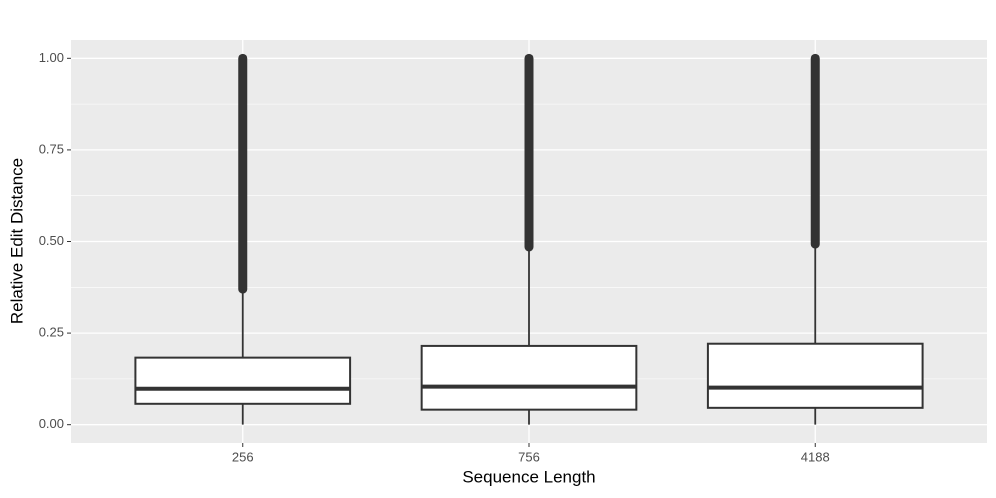 This screenshot has height=498, width=996. What do you see at coordinates (815, 456) in the screenshot?
I see `x-tick-label: 4188` at bounding box center [815, 456].